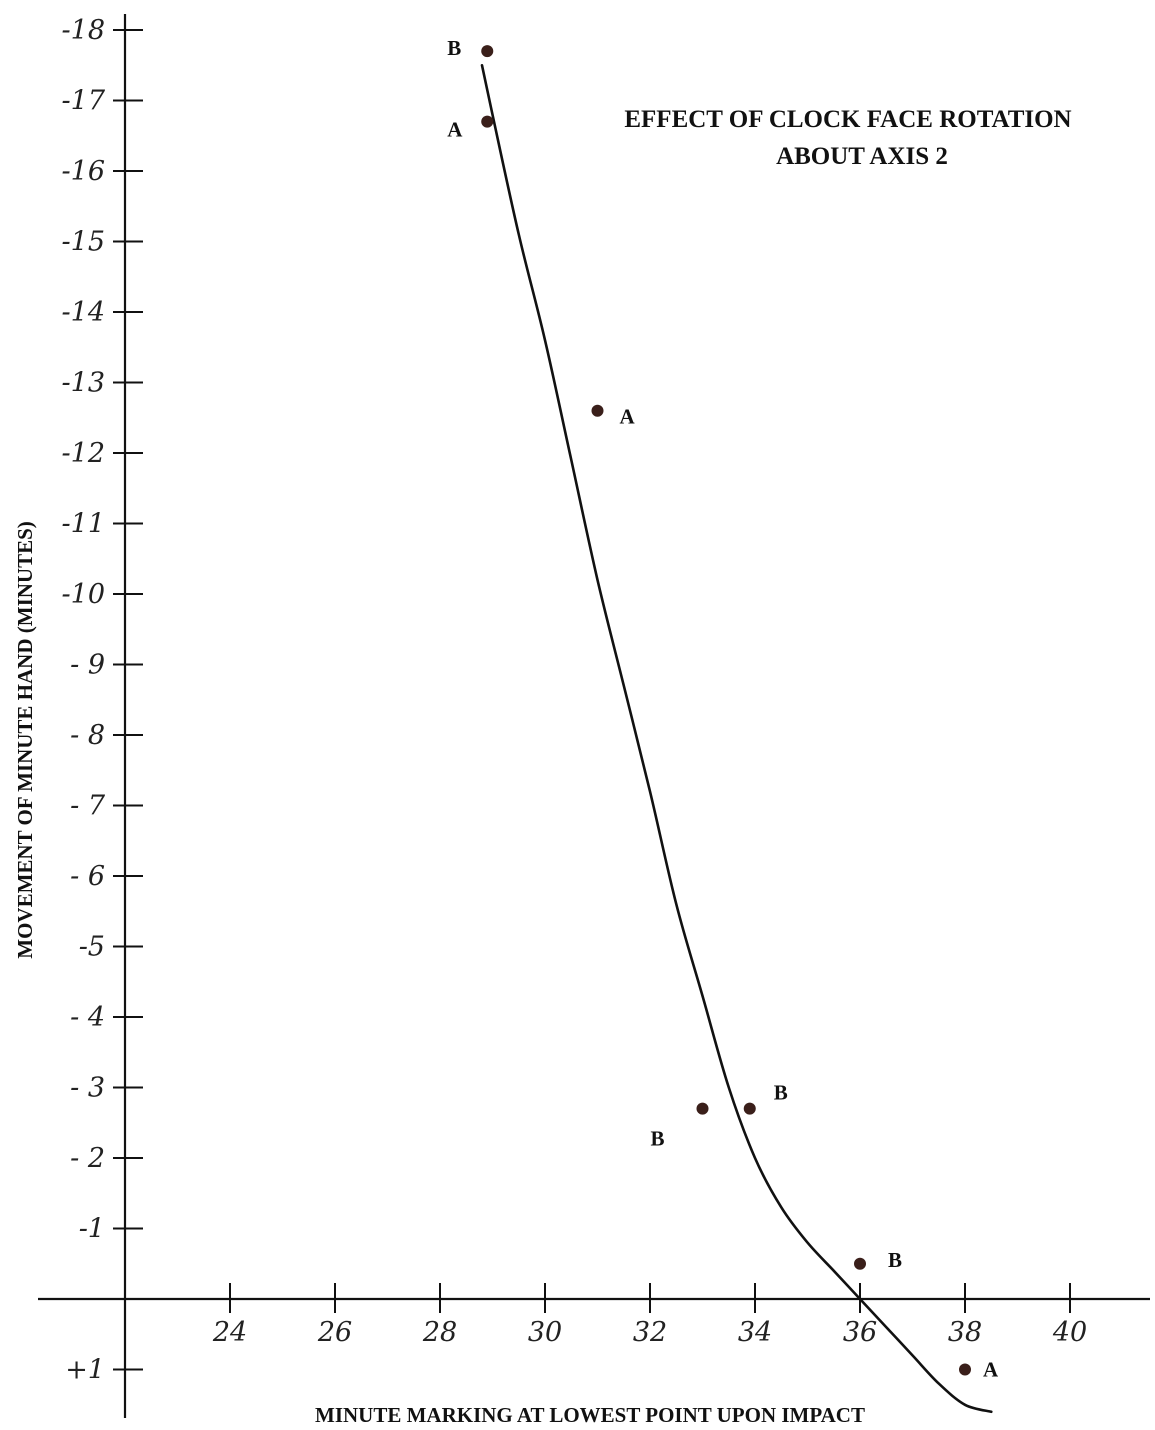 The width and height of the screenshot is (1155, 1430). Describe the element at coordinates (87, 1158) in the screenshot. I see `y-tick-label: - 2` at that location.